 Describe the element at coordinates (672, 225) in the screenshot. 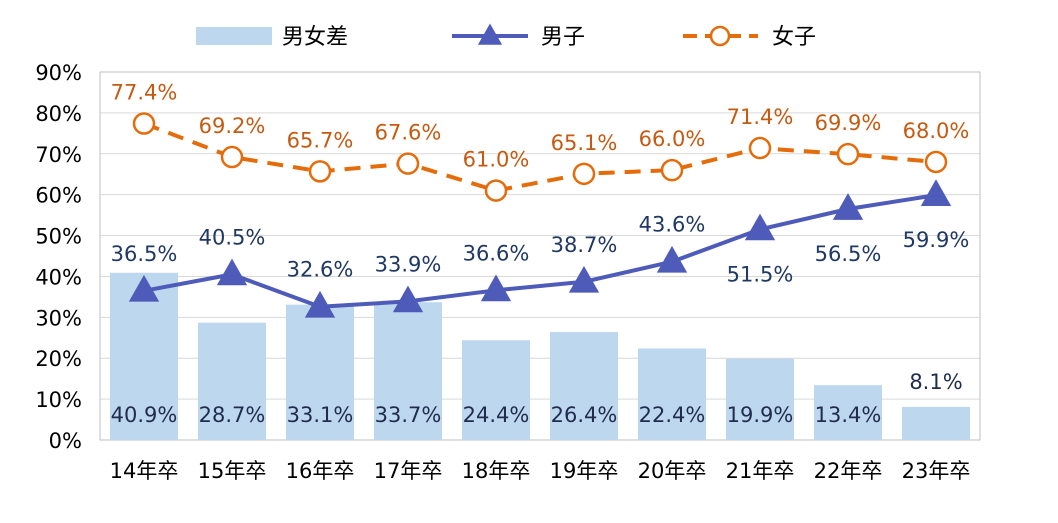

I see `line-data-label-male: 43.6%` at that location.